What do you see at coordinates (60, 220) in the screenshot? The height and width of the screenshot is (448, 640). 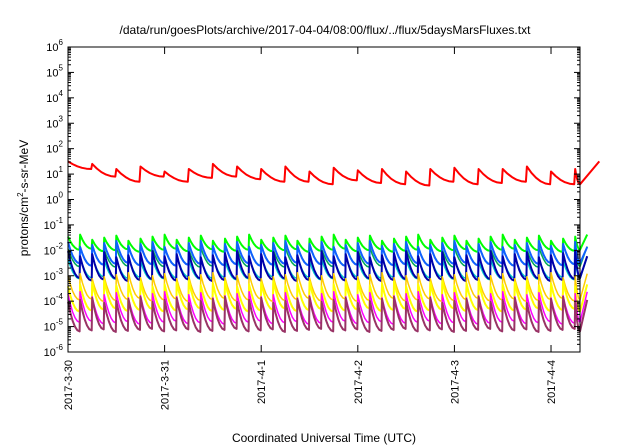 I see `y-tick-exponent: -1` at bounding box center [60, 220].